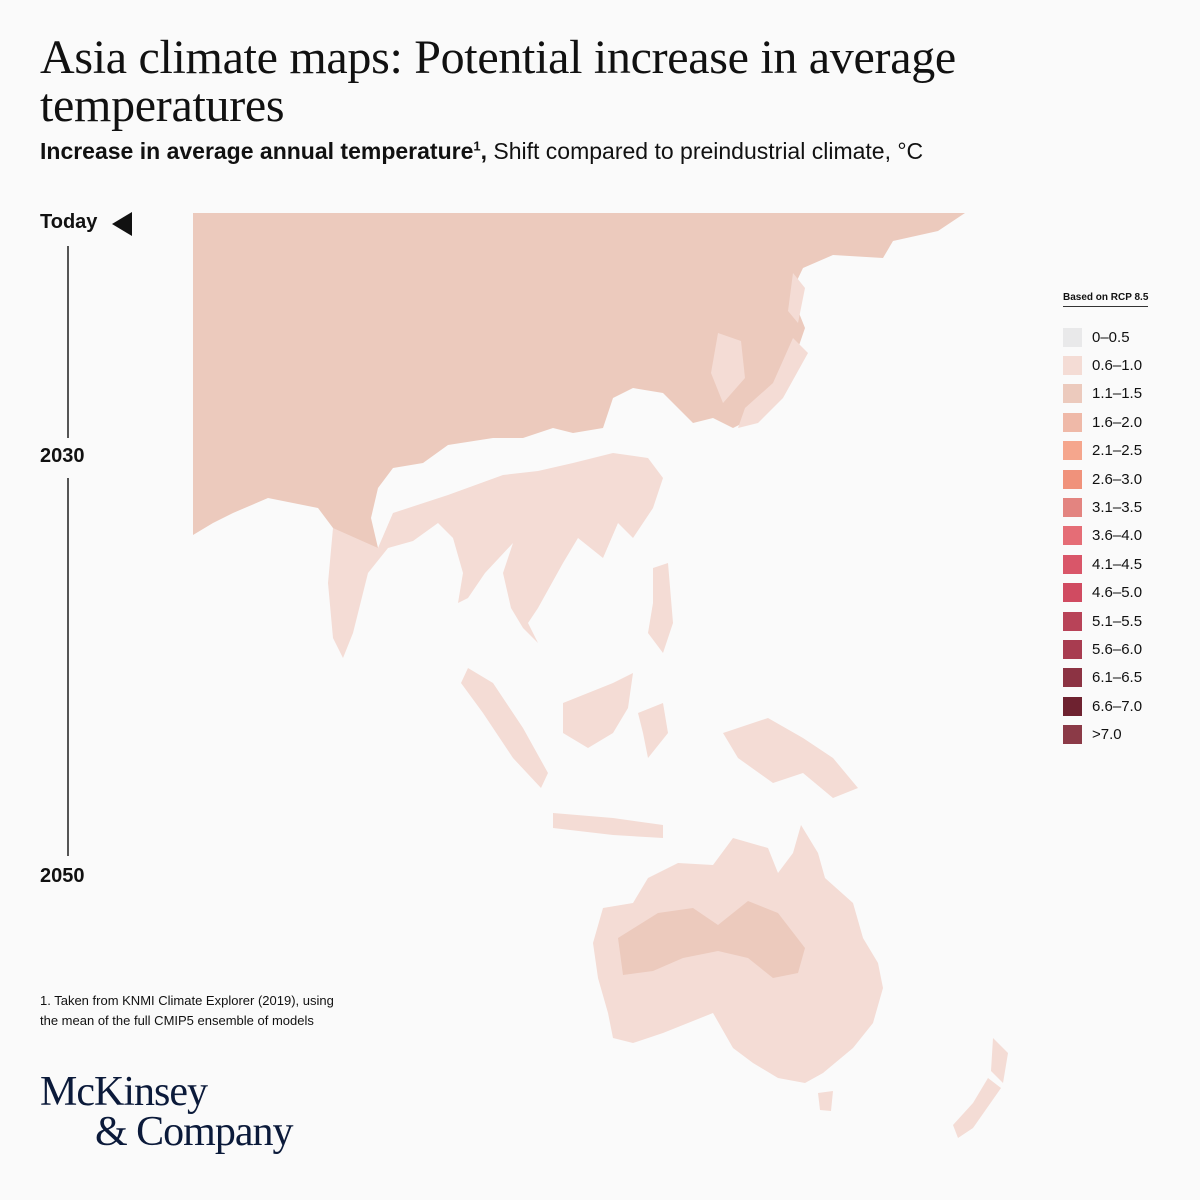  I want to click on mckinsey-logo: McKinsey & Company, so click(166, 1112).